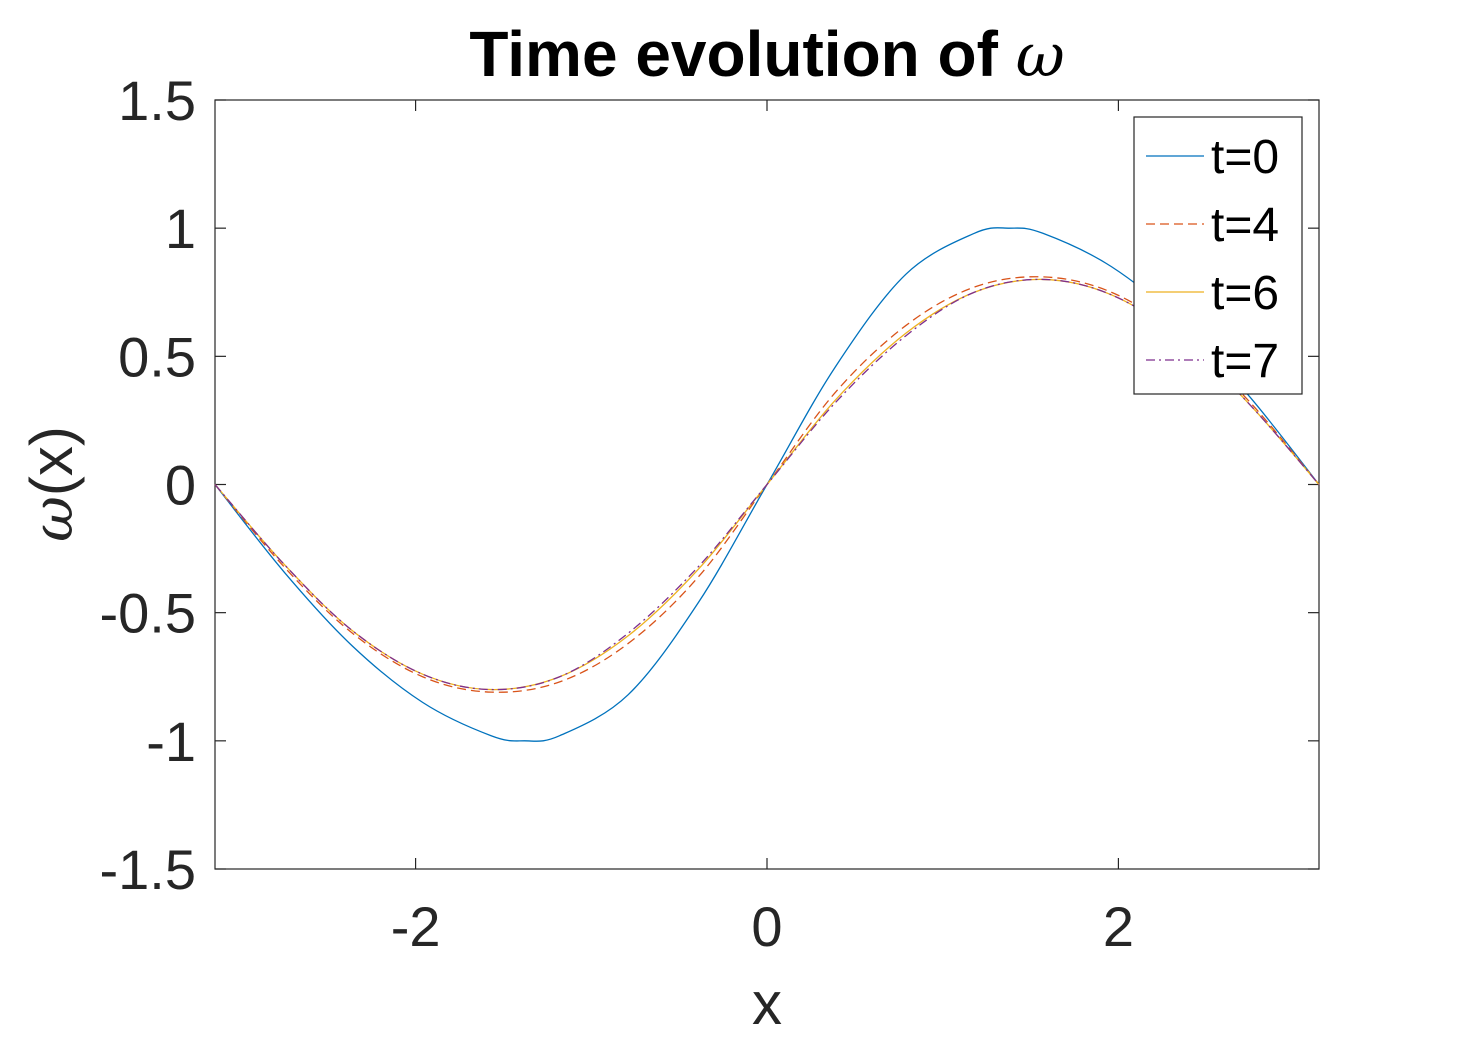  Describe the element at coordinates (52, 484) in the screenshot. I see `y-axis-label: ω(x)` at that location.